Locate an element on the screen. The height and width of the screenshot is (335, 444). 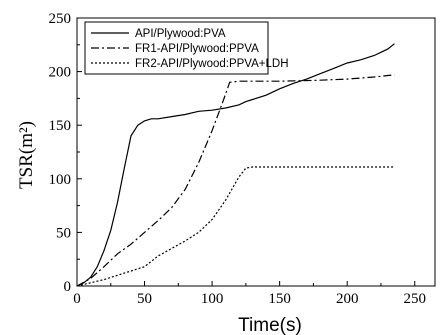
y-tick-label: 100 is located at coordinates (60, 180).